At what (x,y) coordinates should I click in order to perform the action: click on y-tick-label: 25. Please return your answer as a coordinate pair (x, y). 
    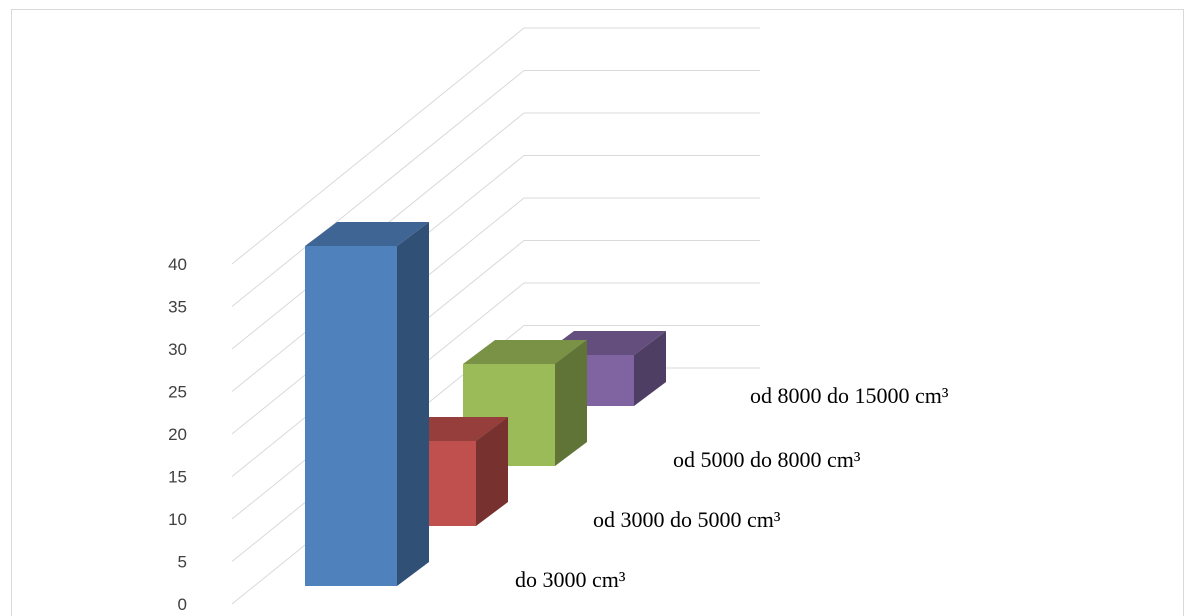
    Looking at the image, I should click on (177, 392).